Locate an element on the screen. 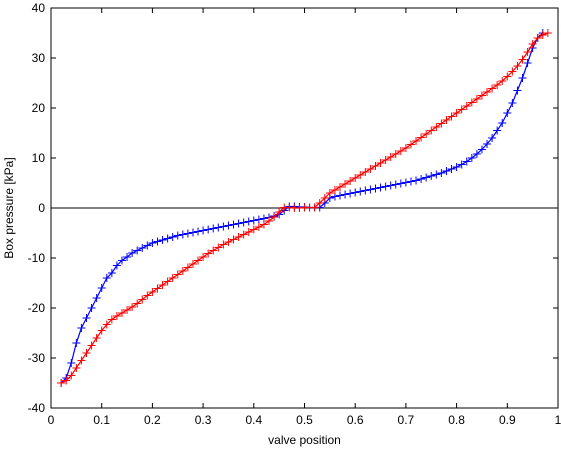  x-tick-label: 0 is located at coordinates (51, 420).